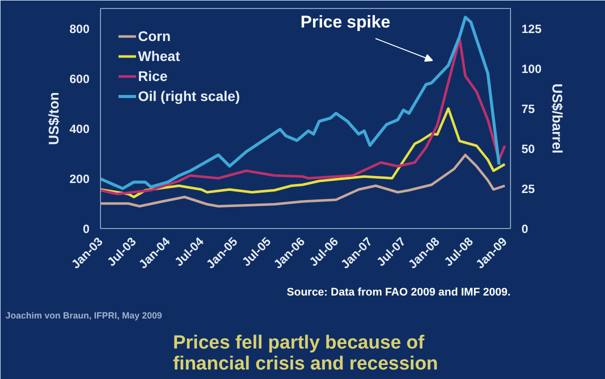 The width and height of the screenshot is (605, 379). I want to click on annotation: Price spike, so click(345, 22).